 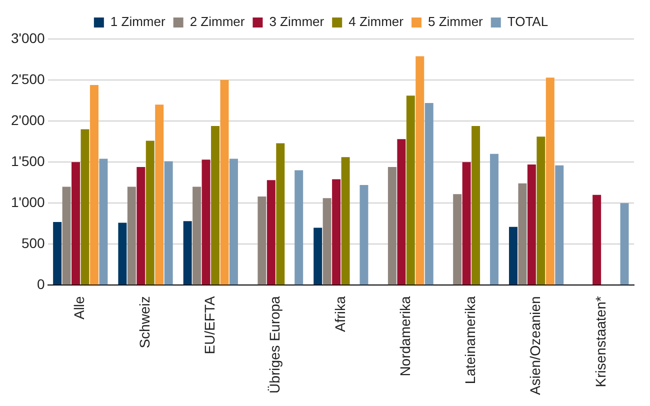 I want to click on x-tick-label: Schweiz, so click(x=144, y=322).